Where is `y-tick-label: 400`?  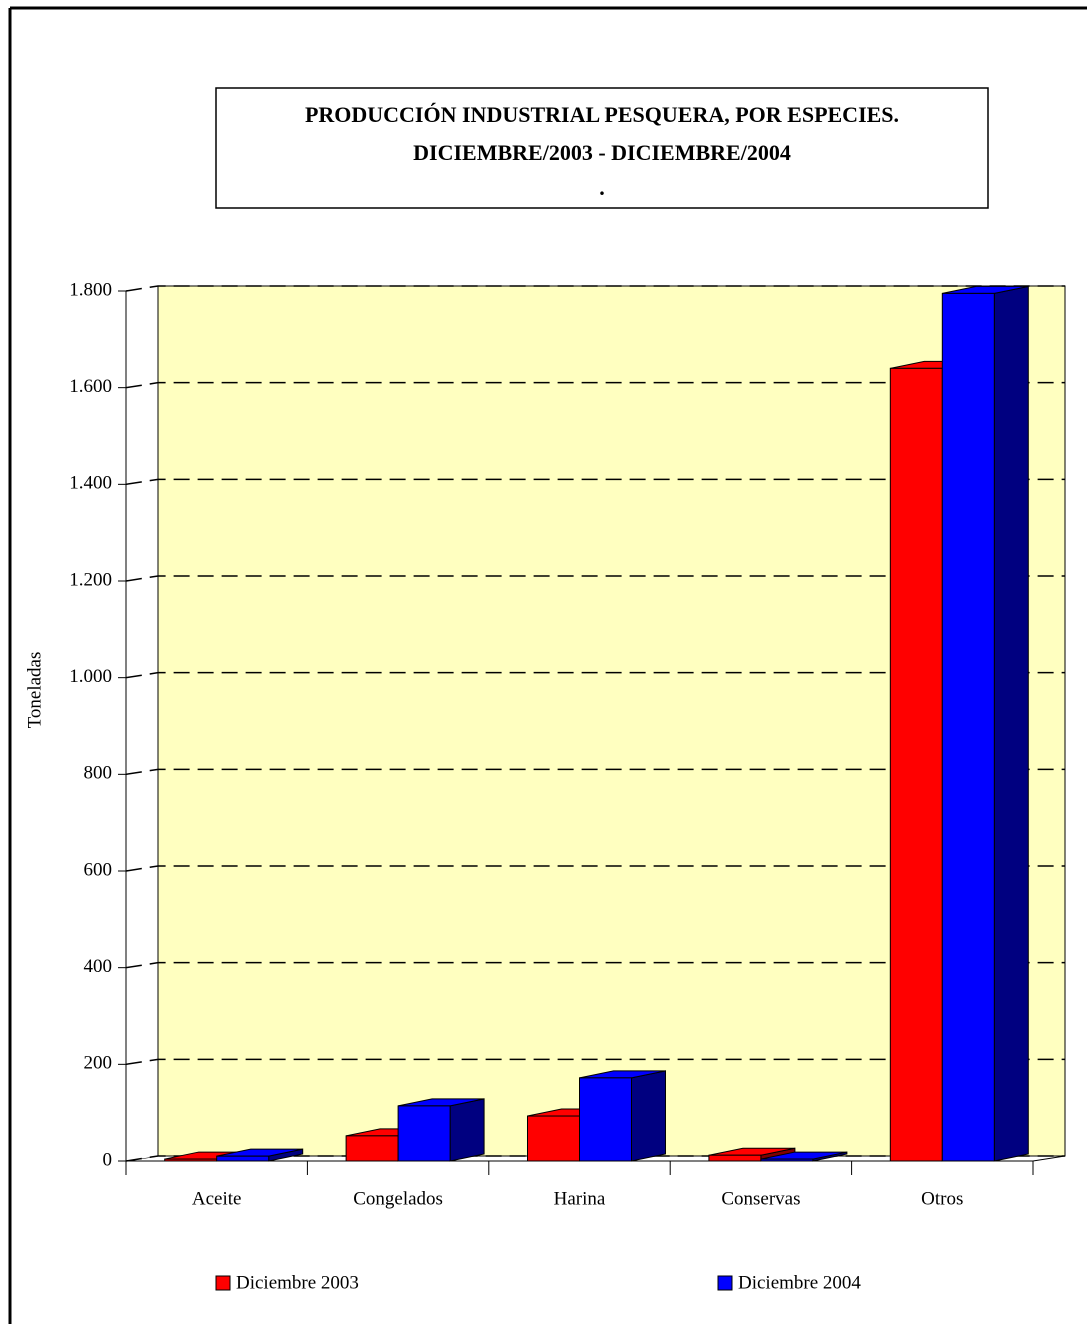 y-tick-label: 400 is located at coordinates (98, 966).